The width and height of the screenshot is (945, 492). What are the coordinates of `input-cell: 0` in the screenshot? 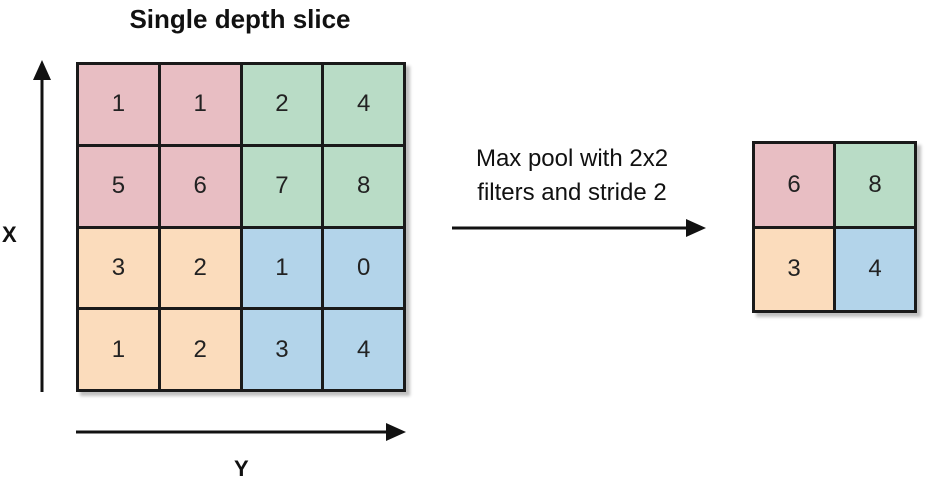 It's located at (363, 268).